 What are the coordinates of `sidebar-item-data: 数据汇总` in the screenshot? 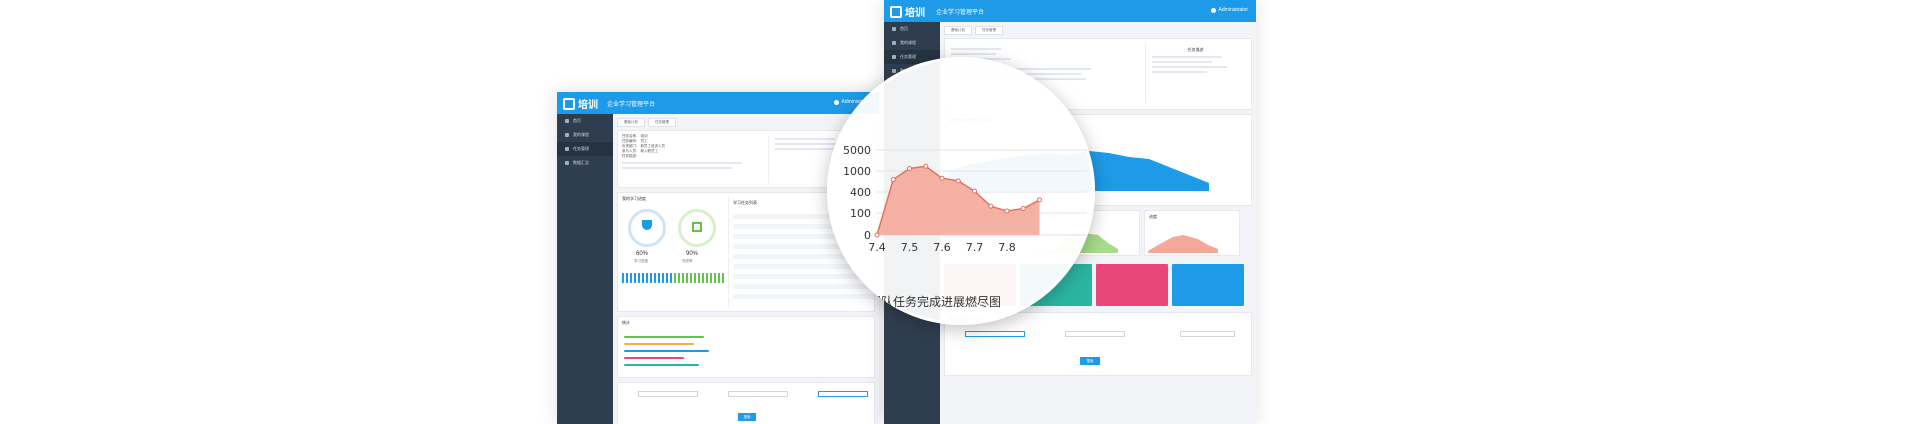 It's located at (585, 163).